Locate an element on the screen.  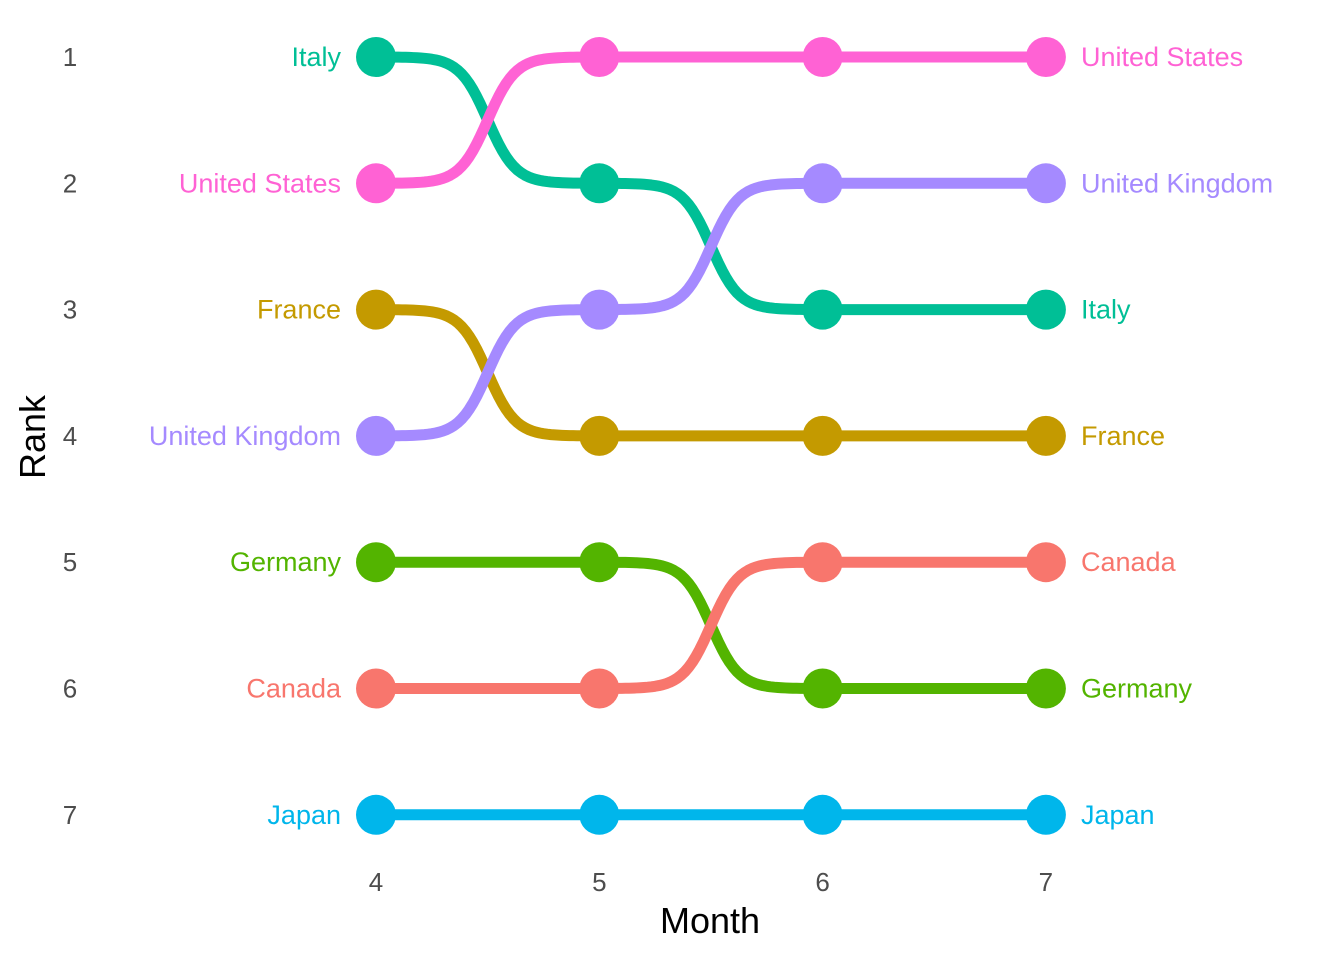
x-tick-label: 6 is located at coordinates (822, 882).